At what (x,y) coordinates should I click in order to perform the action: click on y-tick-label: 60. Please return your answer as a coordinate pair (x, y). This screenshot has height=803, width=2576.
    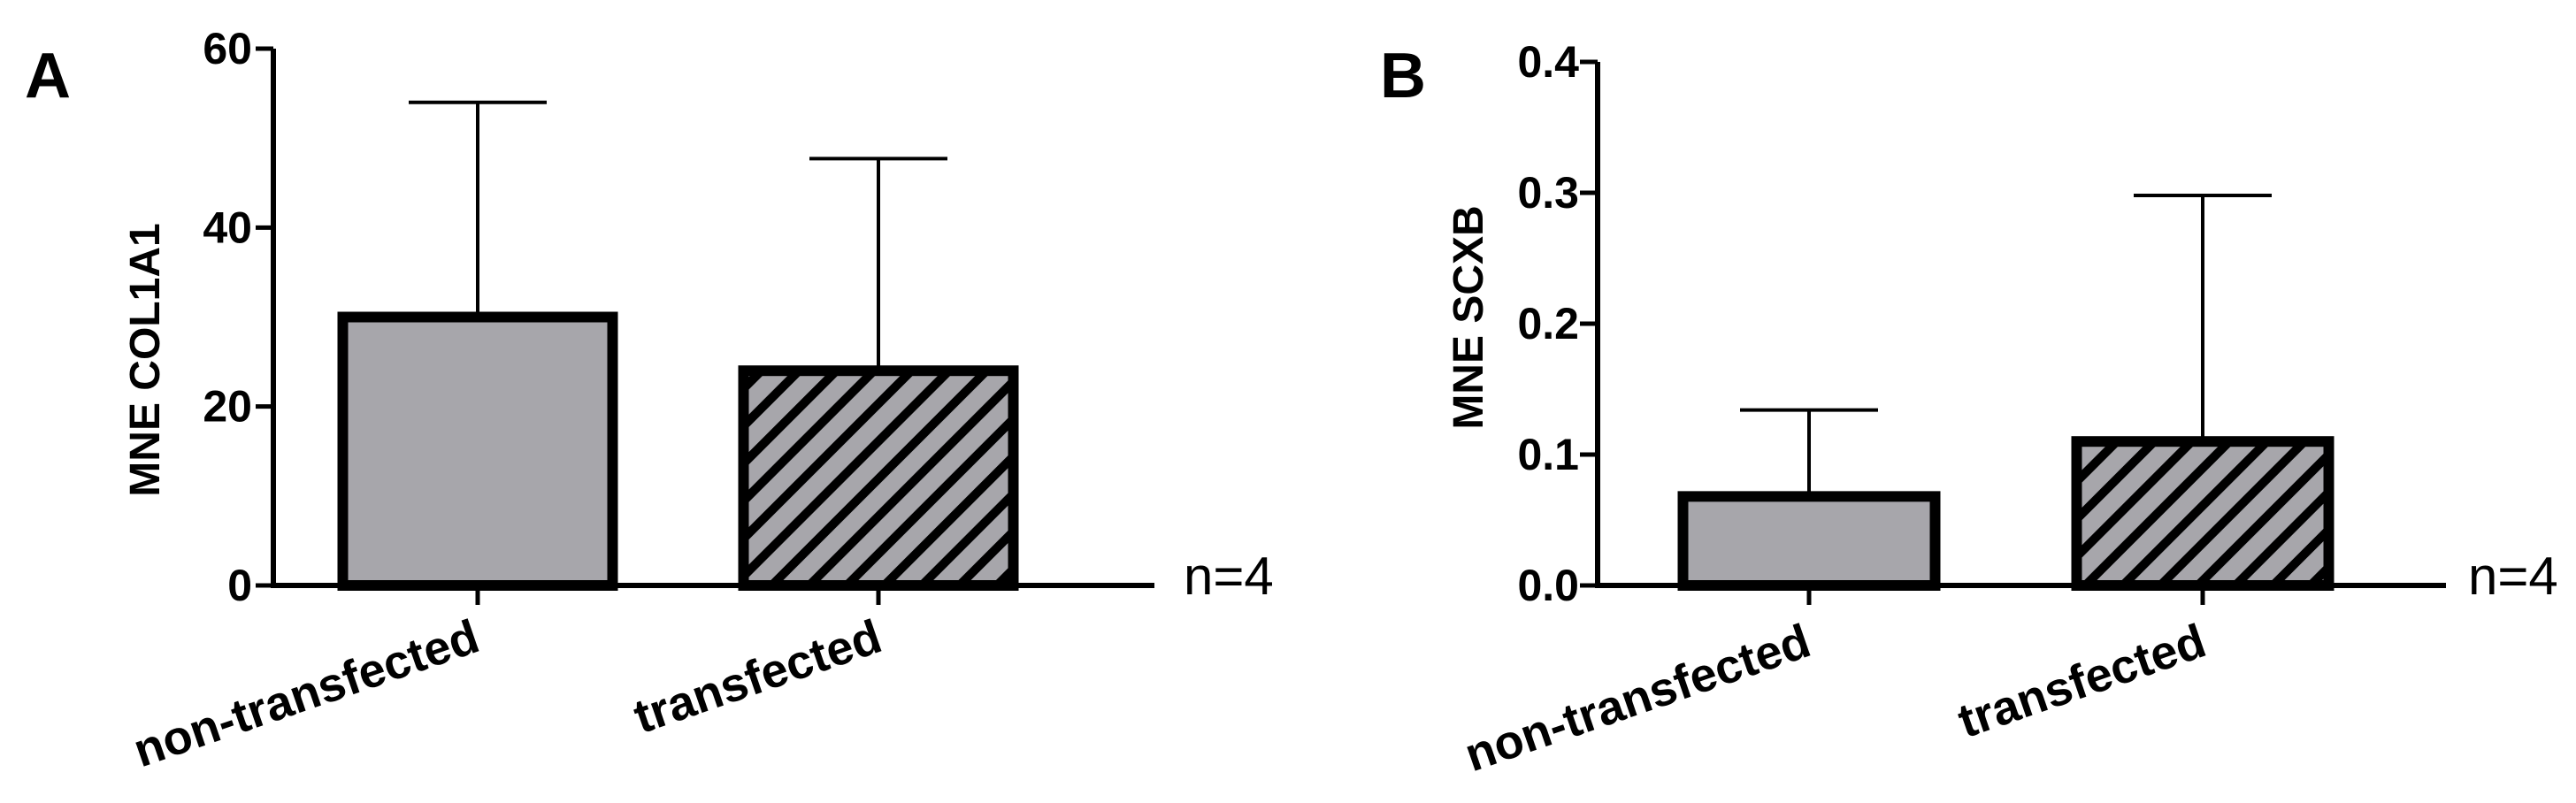
    Looking at the image, I should click on (227, 49).